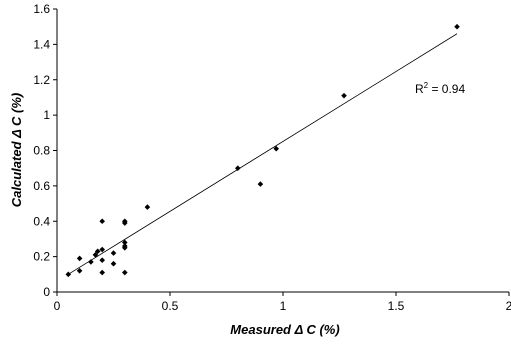 This screenshot has height=345, width=511. I want to click on x-tick-label: 0.5, so click(170, 306).